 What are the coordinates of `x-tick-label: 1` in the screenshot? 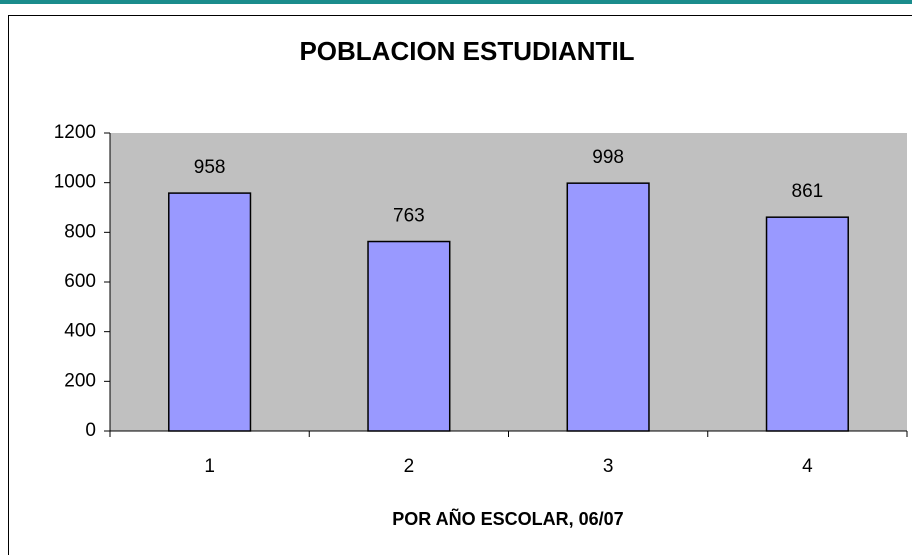 It's located at (209, 466).